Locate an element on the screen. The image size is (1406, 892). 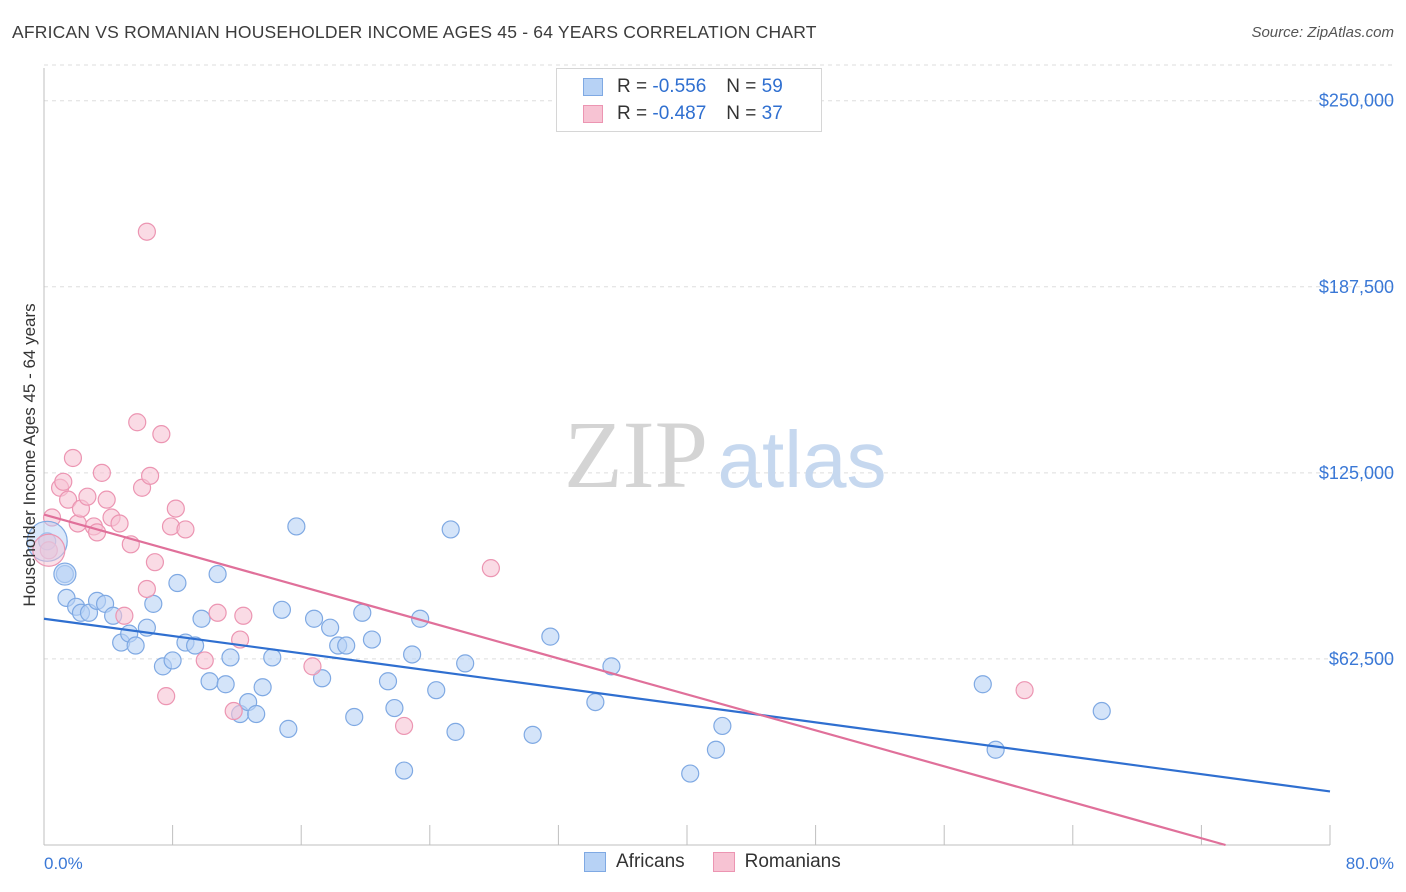
y-tick-label: $125,000 is located at coordinates (1356, 473).